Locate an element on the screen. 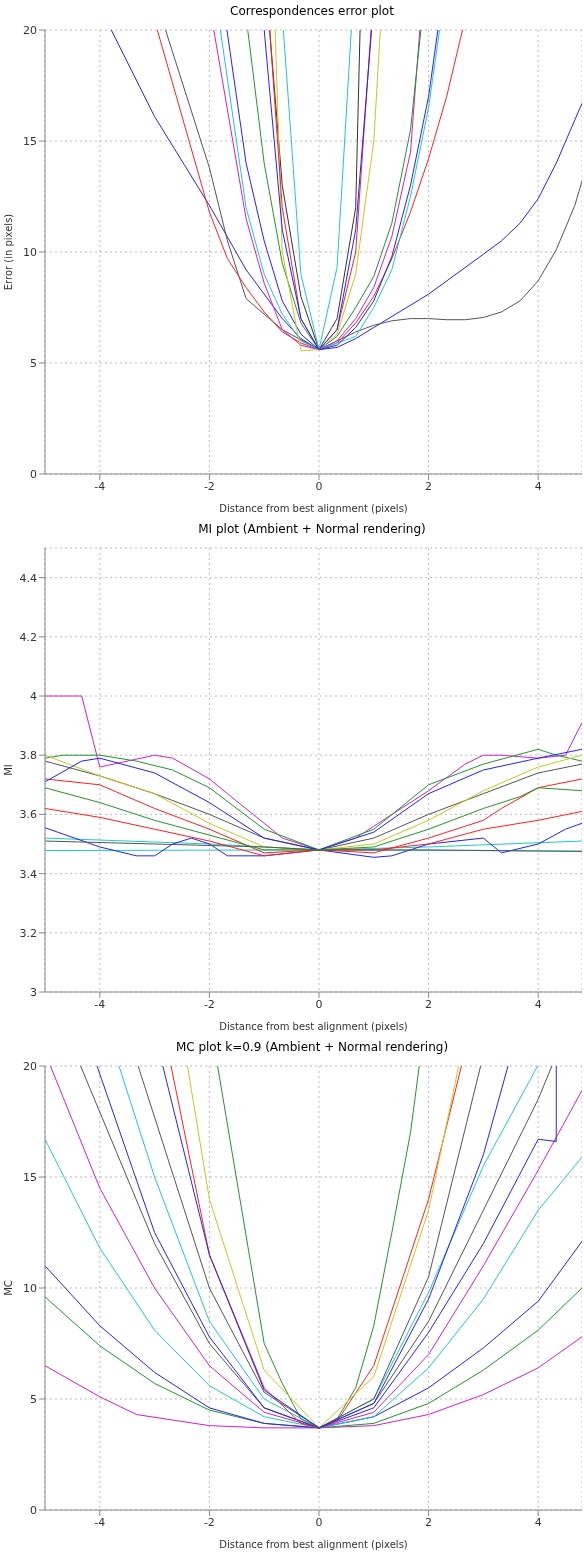 The image size is (584, 1562). chart-title: MC plot k=0.9 (Ambient + Normal rendering) is located at coordinates (312, 1047).